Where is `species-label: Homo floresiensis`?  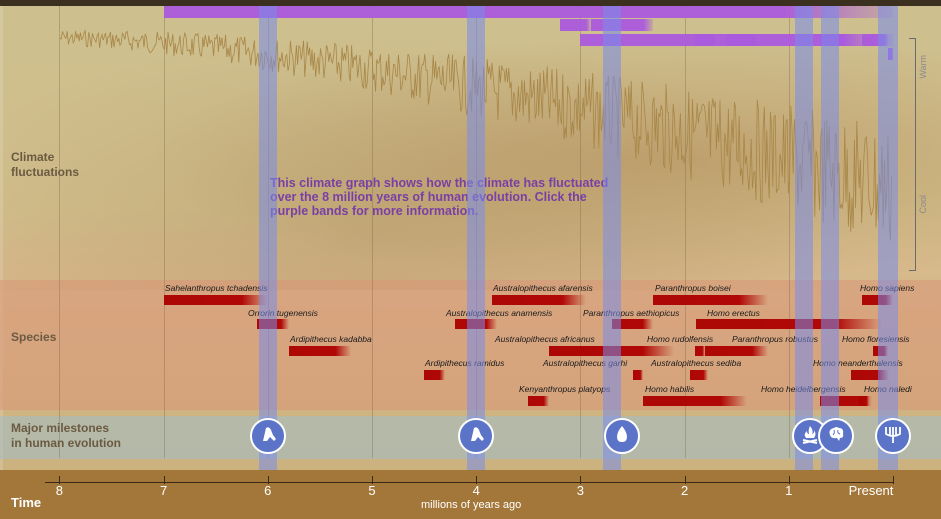
species-label: Homo floresiensis is located at coordinates (876, 339).